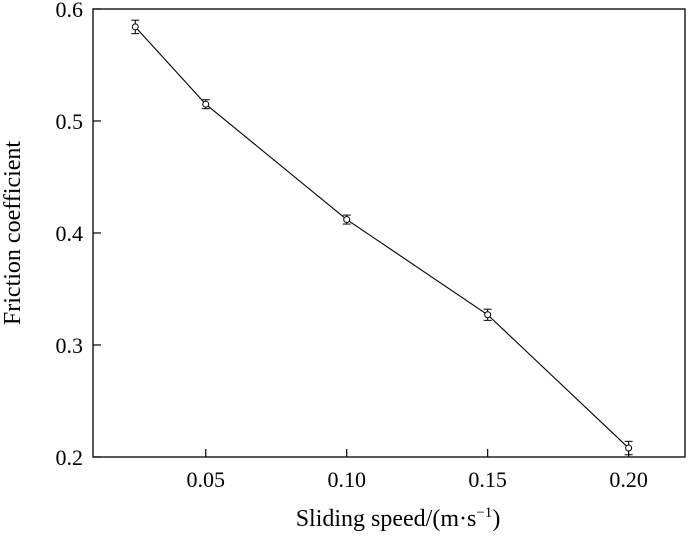 The image size is (700, 536). What do you see at coordinates (70, 457) in the screenshot?
I see `y-tick-label: 0.2` at bounding box center [70, 457].